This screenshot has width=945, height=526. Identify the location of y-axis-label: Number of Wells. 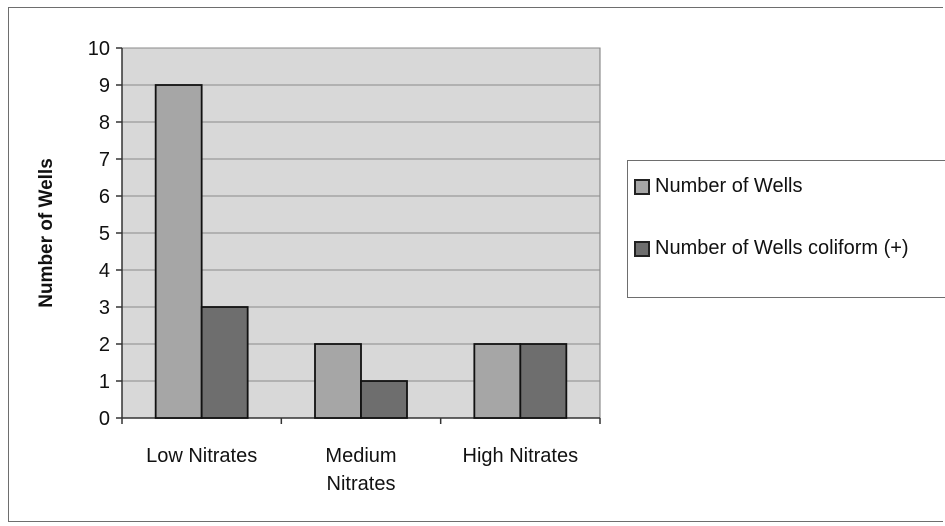
(46, 233).